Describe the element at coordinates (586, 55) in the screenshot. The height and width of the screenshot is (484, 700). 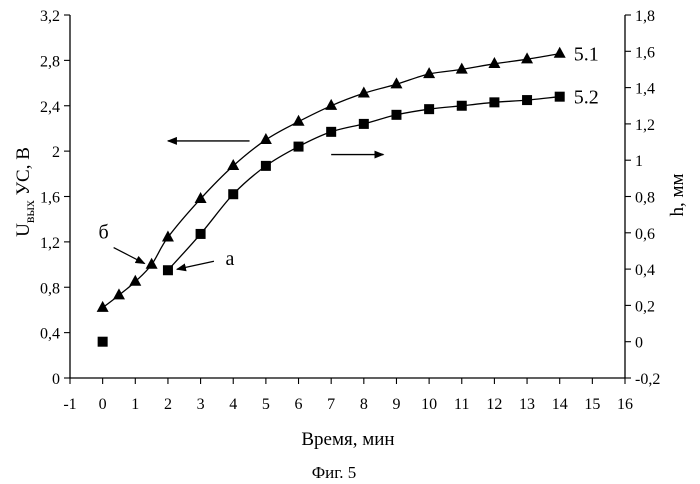
I see `series-5-1-label: 5.1` at that location.